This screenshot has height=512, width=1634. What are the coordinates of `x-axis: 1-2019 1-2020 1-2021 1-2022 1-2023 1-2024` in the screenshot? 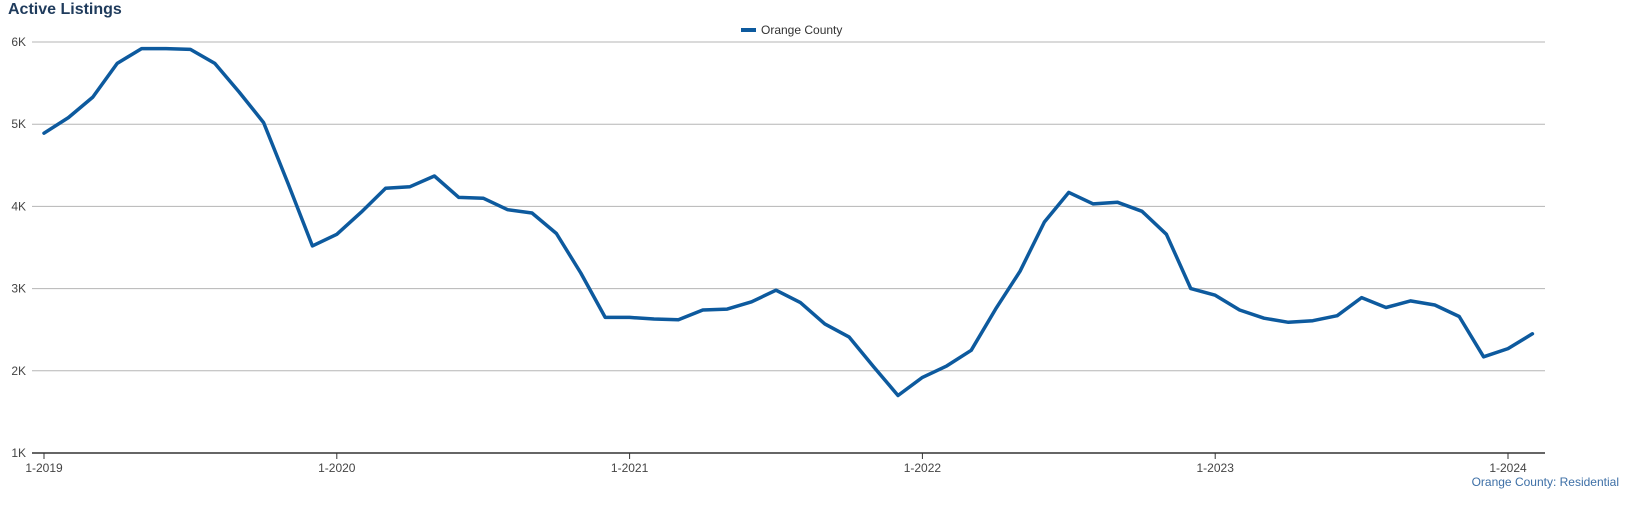 It's located at (785, 463).